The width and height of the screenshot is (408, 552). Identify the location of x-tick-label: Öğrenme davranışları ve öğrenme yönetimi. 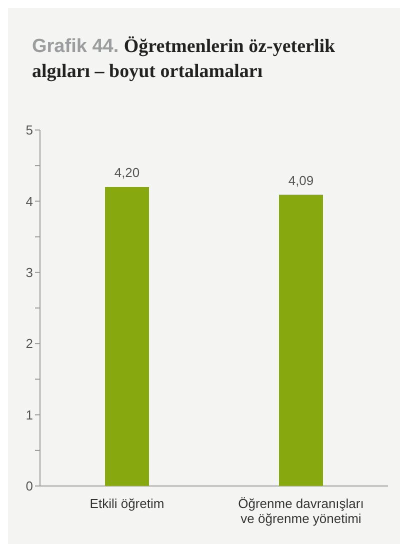
(301, 511).